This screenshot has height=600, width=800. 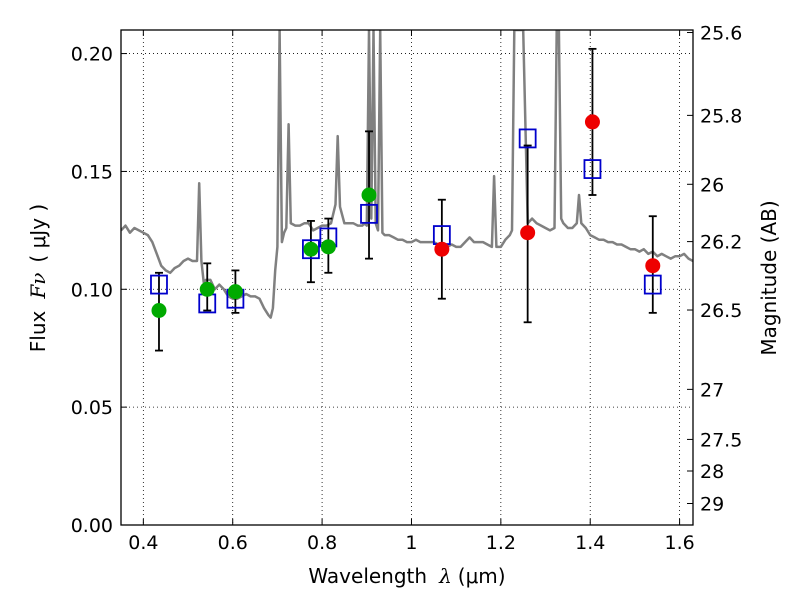 I want to click on x-tick-label: 1.6, so click(x=679, y=543).